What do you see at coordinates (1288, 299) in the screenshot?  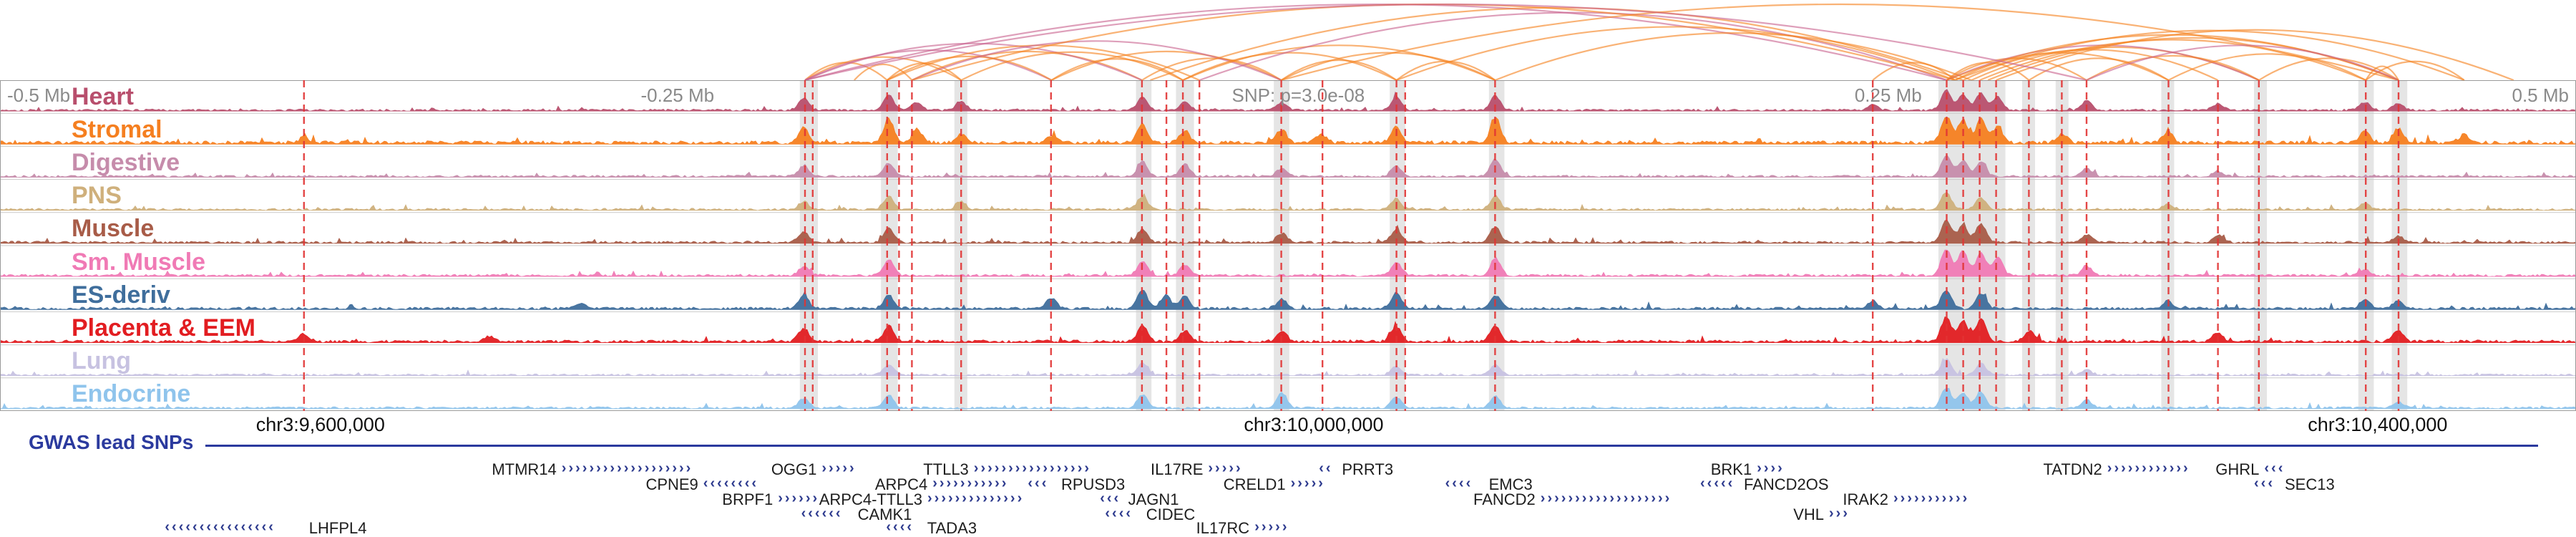 I see `signal-track-es-deriv` at bounding box center [1288, 299].